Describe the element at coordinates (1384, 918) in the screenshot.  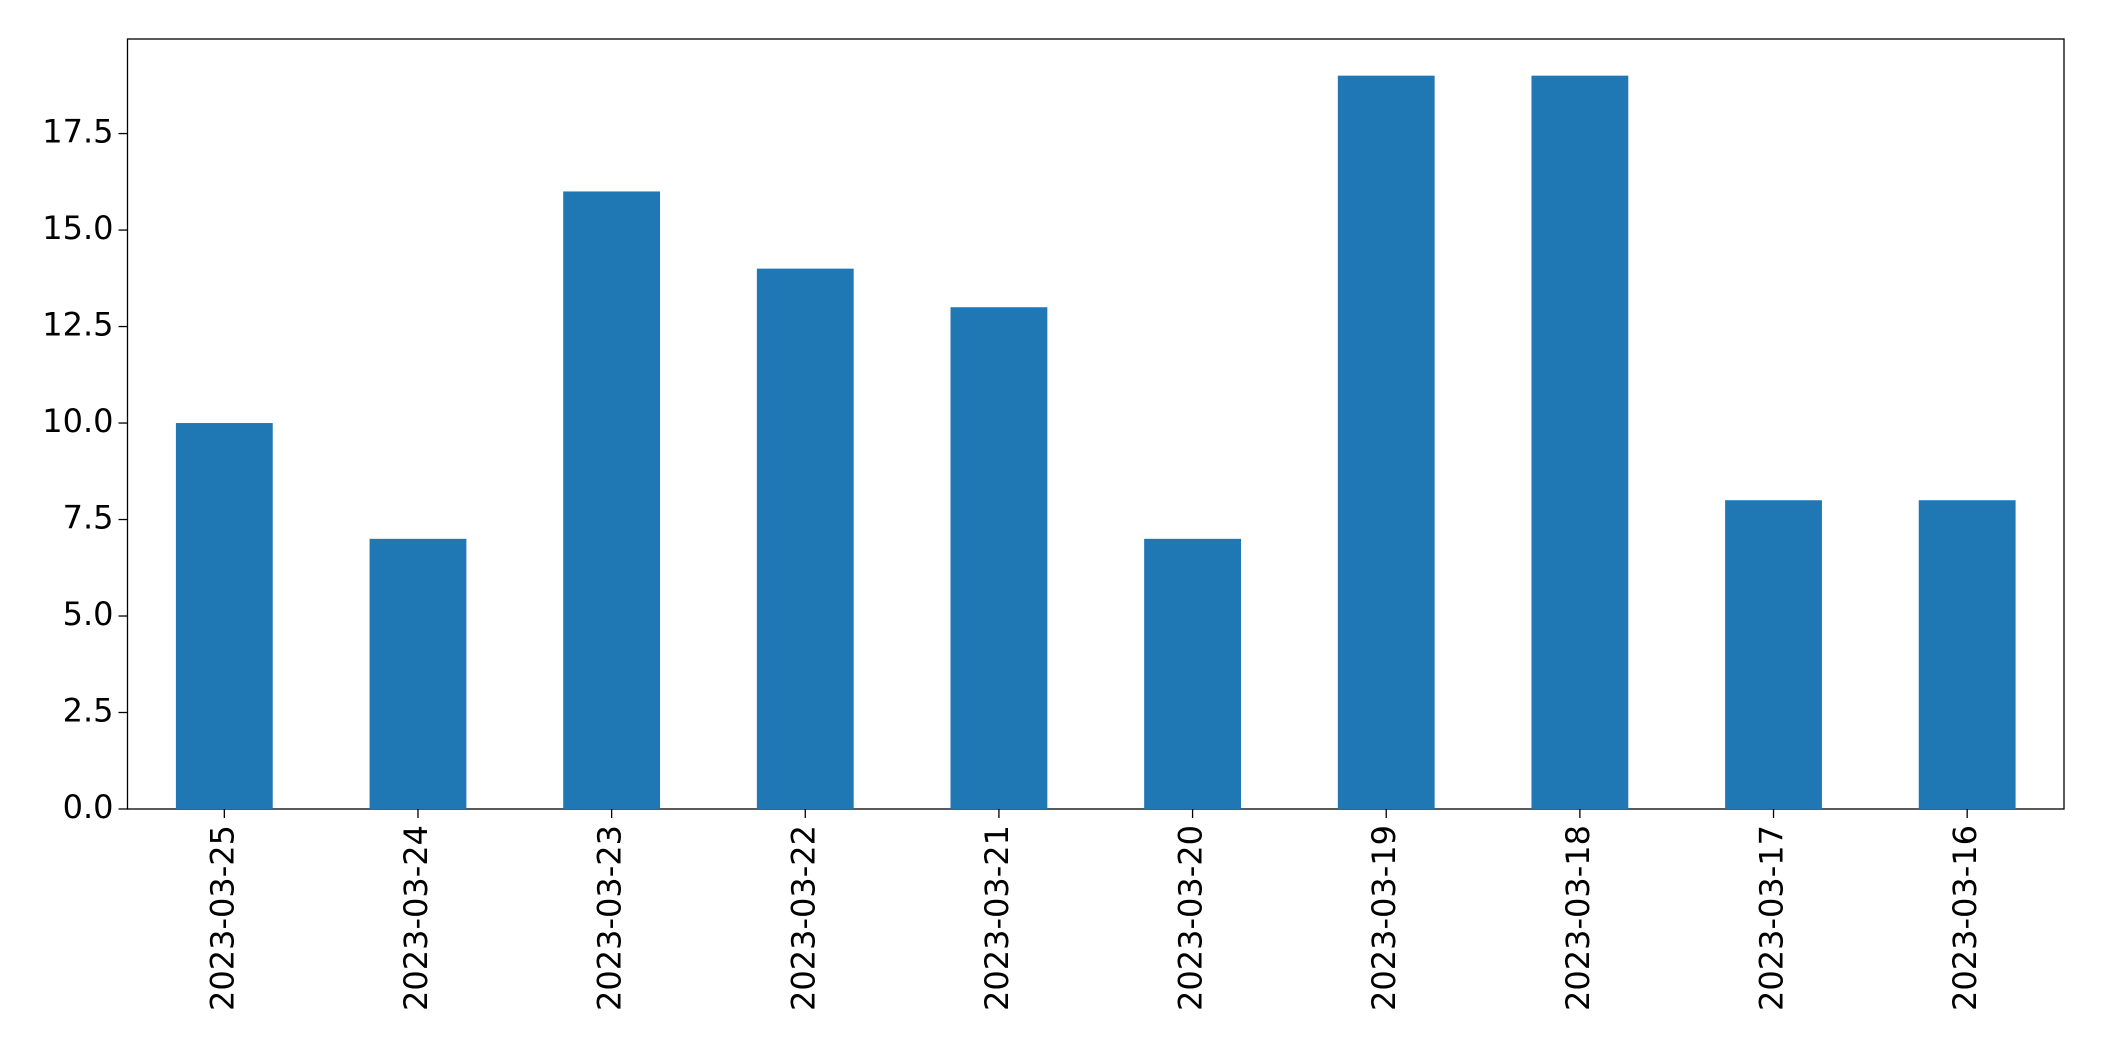
I see `x-tick-label: 2023-03-19` at that location.